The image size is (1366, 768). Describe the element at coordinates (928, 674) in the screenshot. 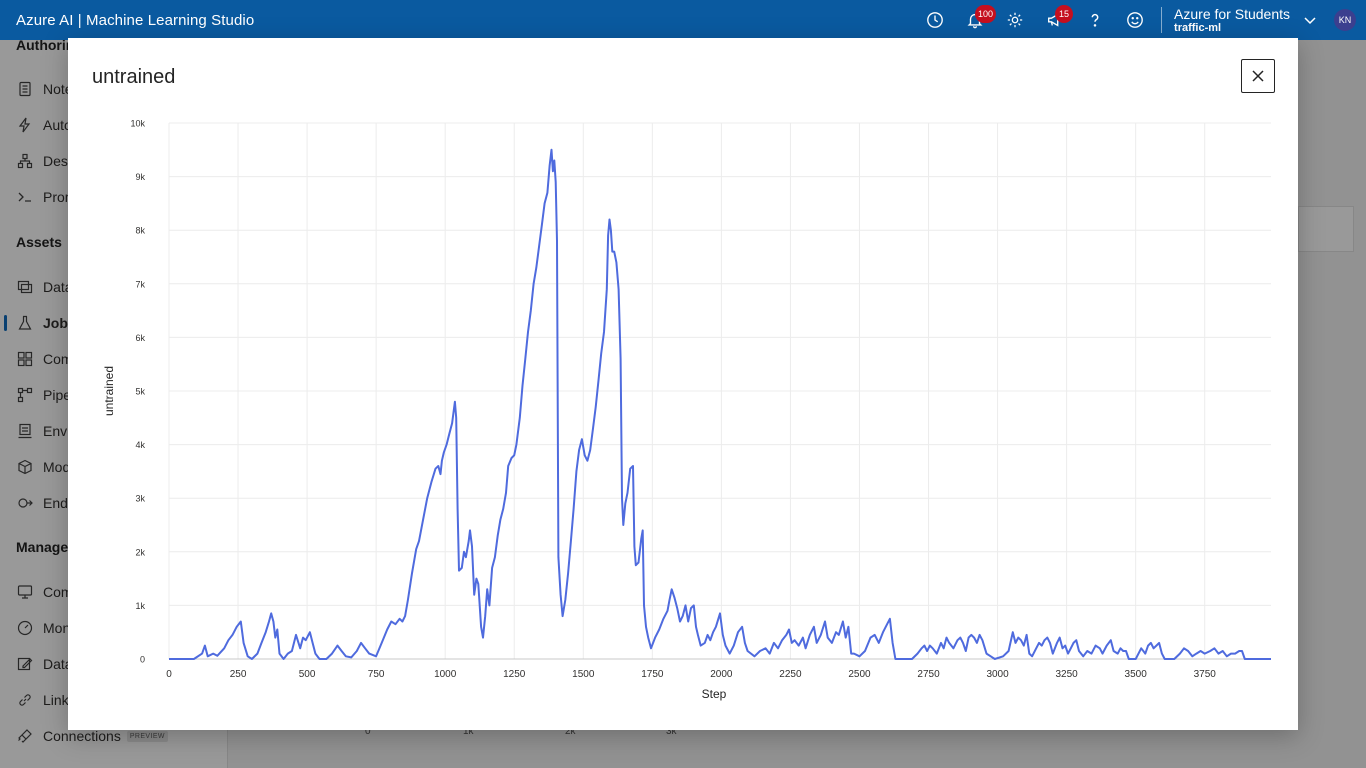

I see `x-tick-label: 2750` at that location.